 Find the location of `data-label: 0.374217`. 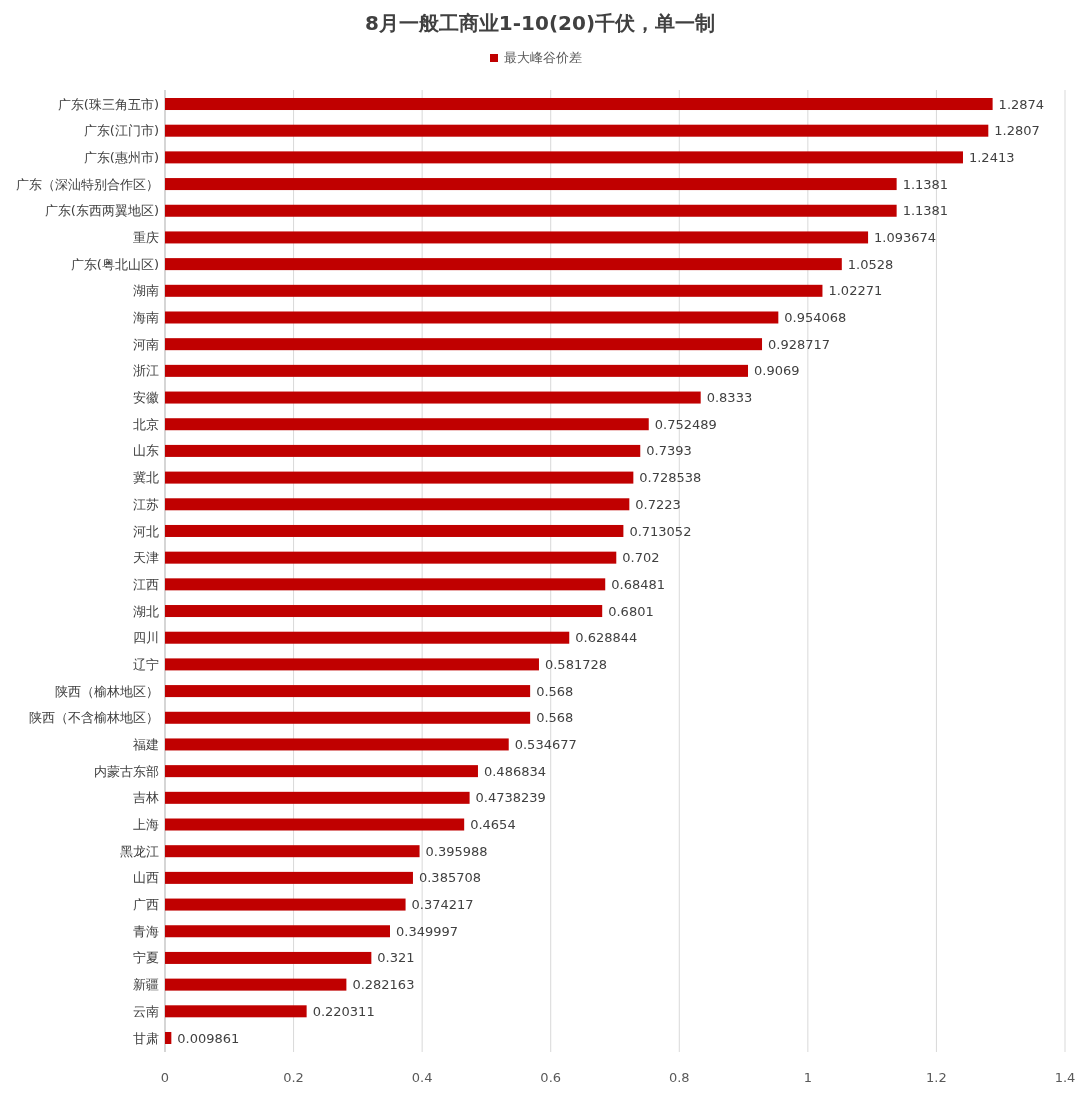

data-label: 0.374217 is located at coordinates (442, 905).